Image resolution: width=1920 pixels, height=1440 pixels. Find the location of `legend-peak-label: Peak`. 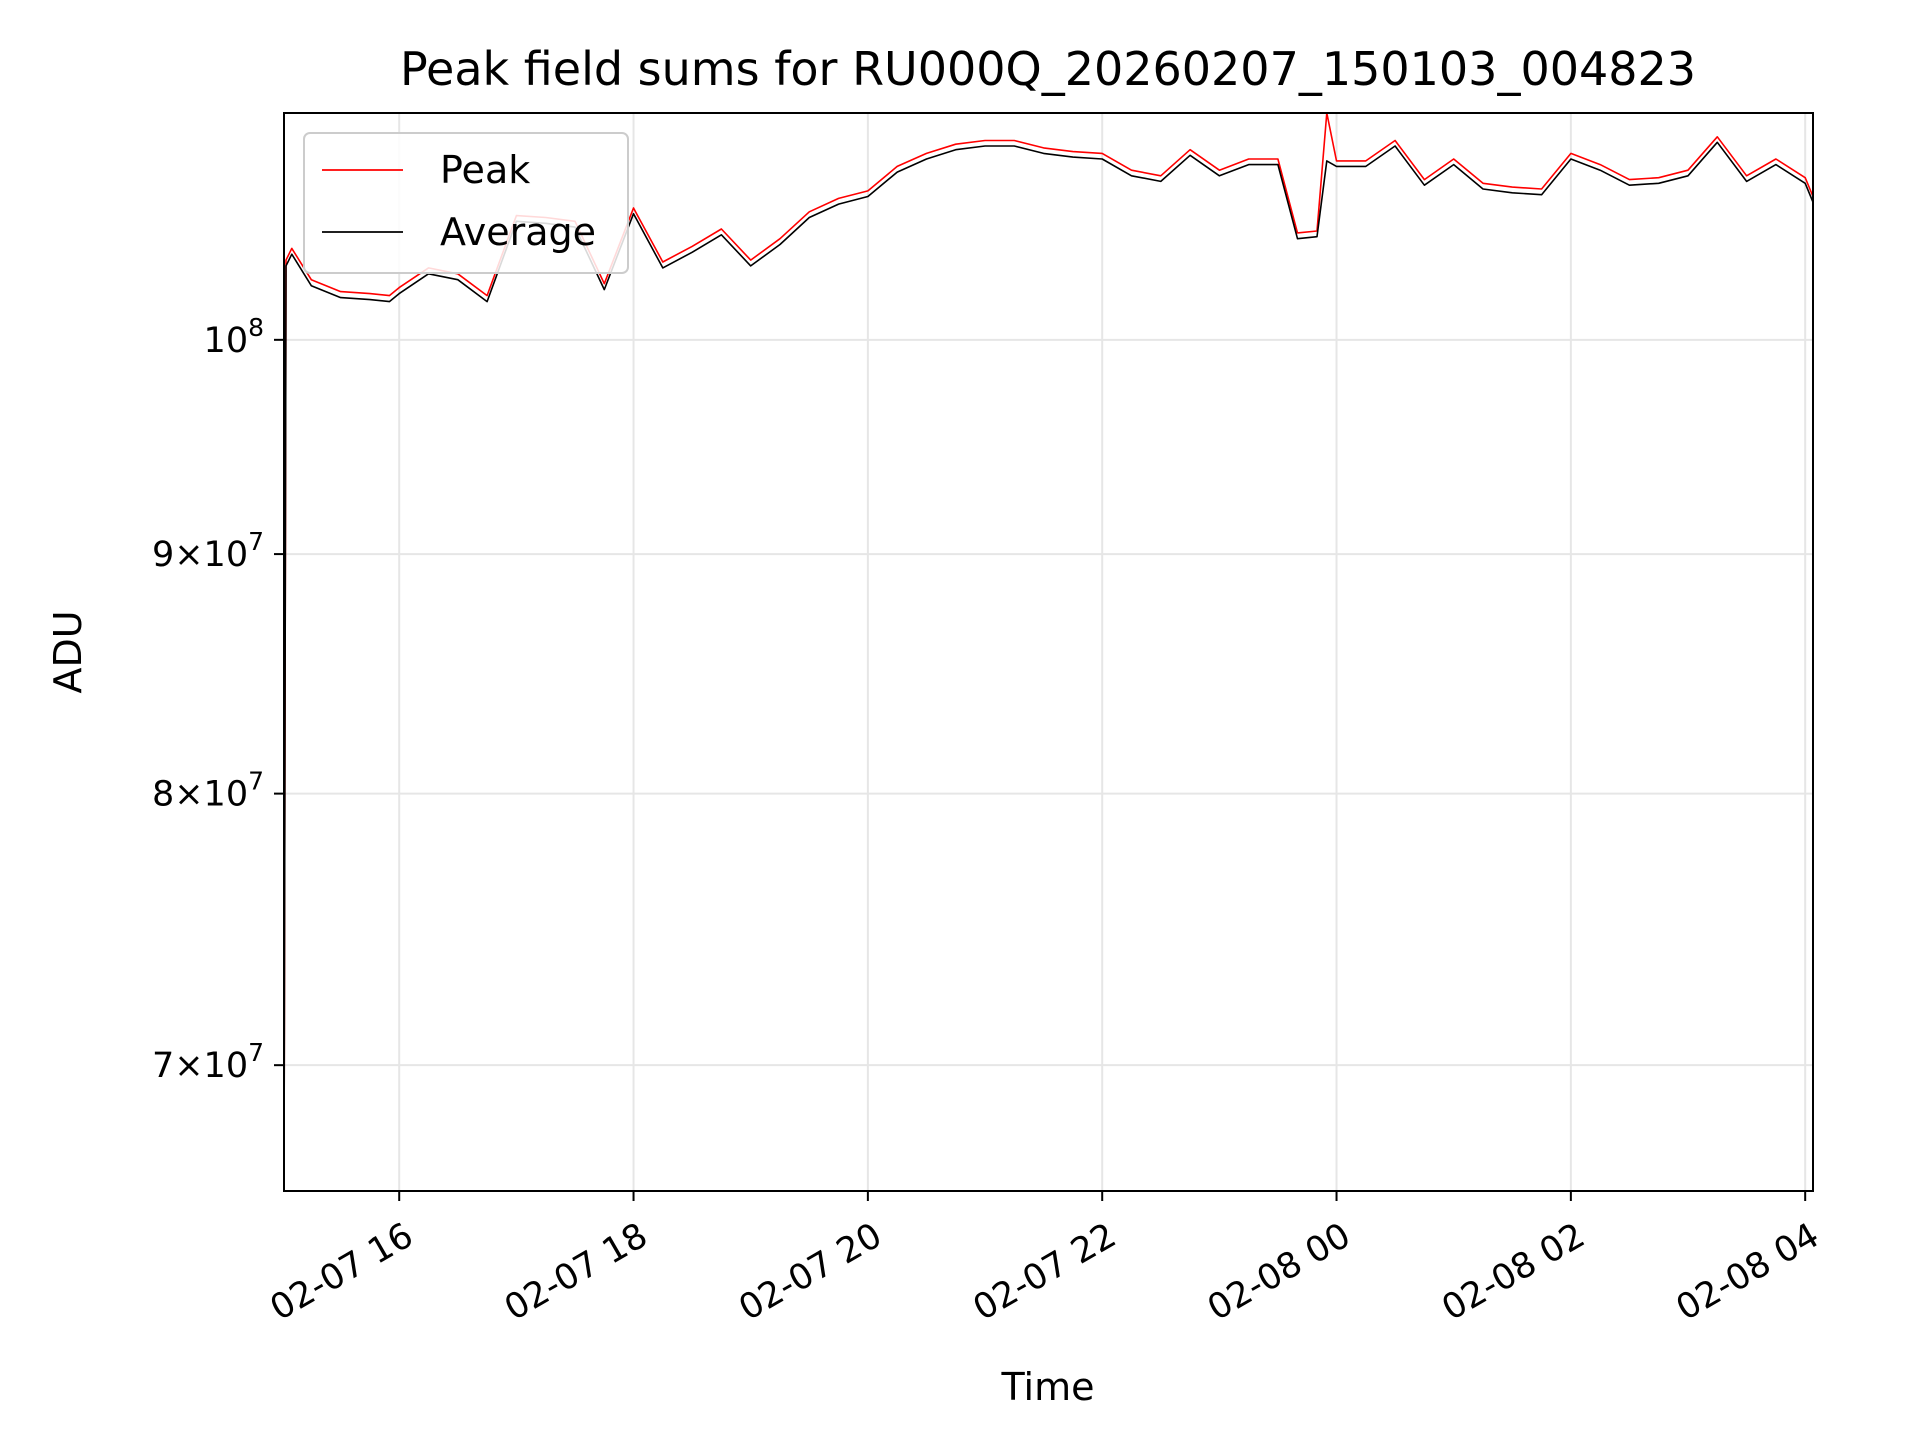

legend-peak-label: Peak is located at coordinates (485, 170).